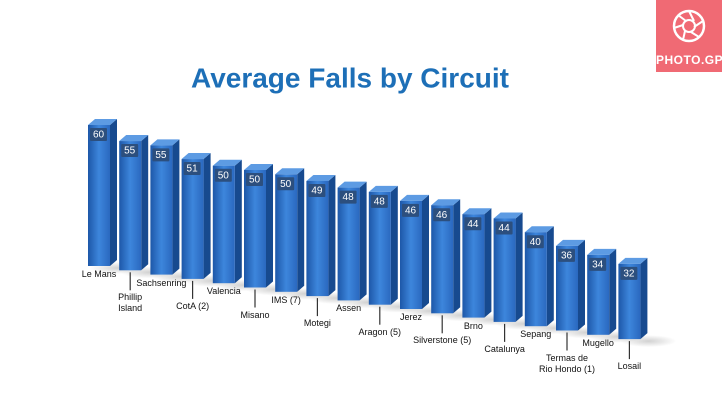  What do you see at coordinates (689, 26) in the screenshot?
I see `logo-icon` at bounding box center [689, 26].